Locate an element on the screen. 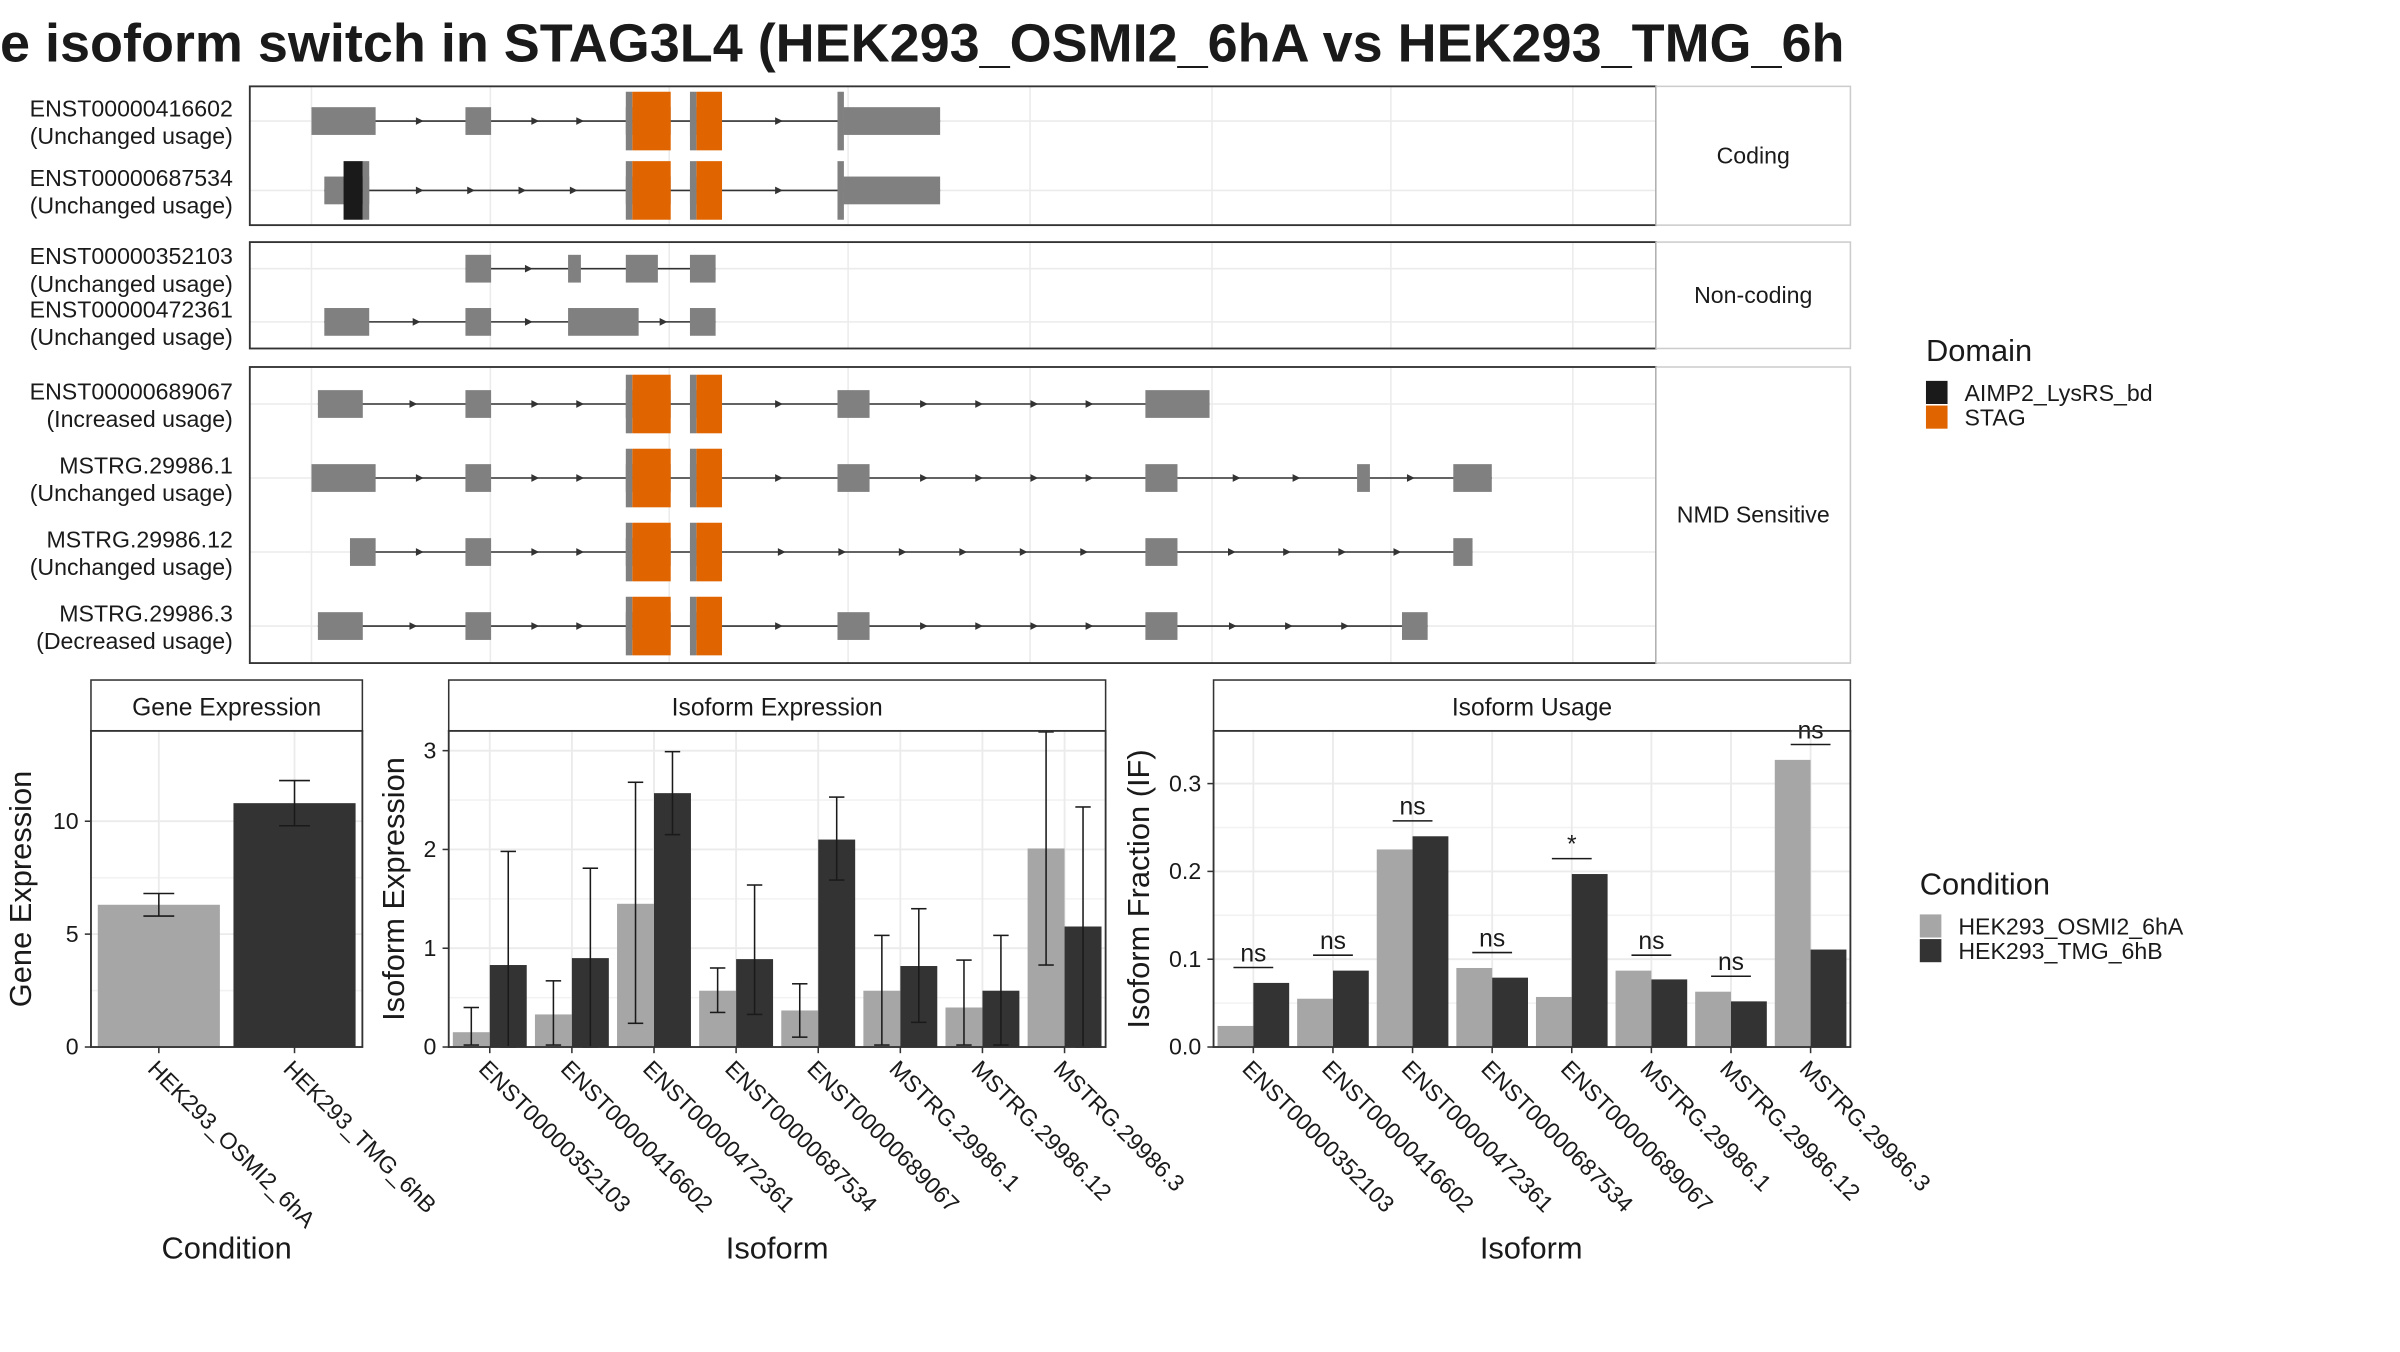 The height and width of the screenshot is (1352, 2400). transcript-id-label: ENST00000689067 is located at coordinates (131, 391).